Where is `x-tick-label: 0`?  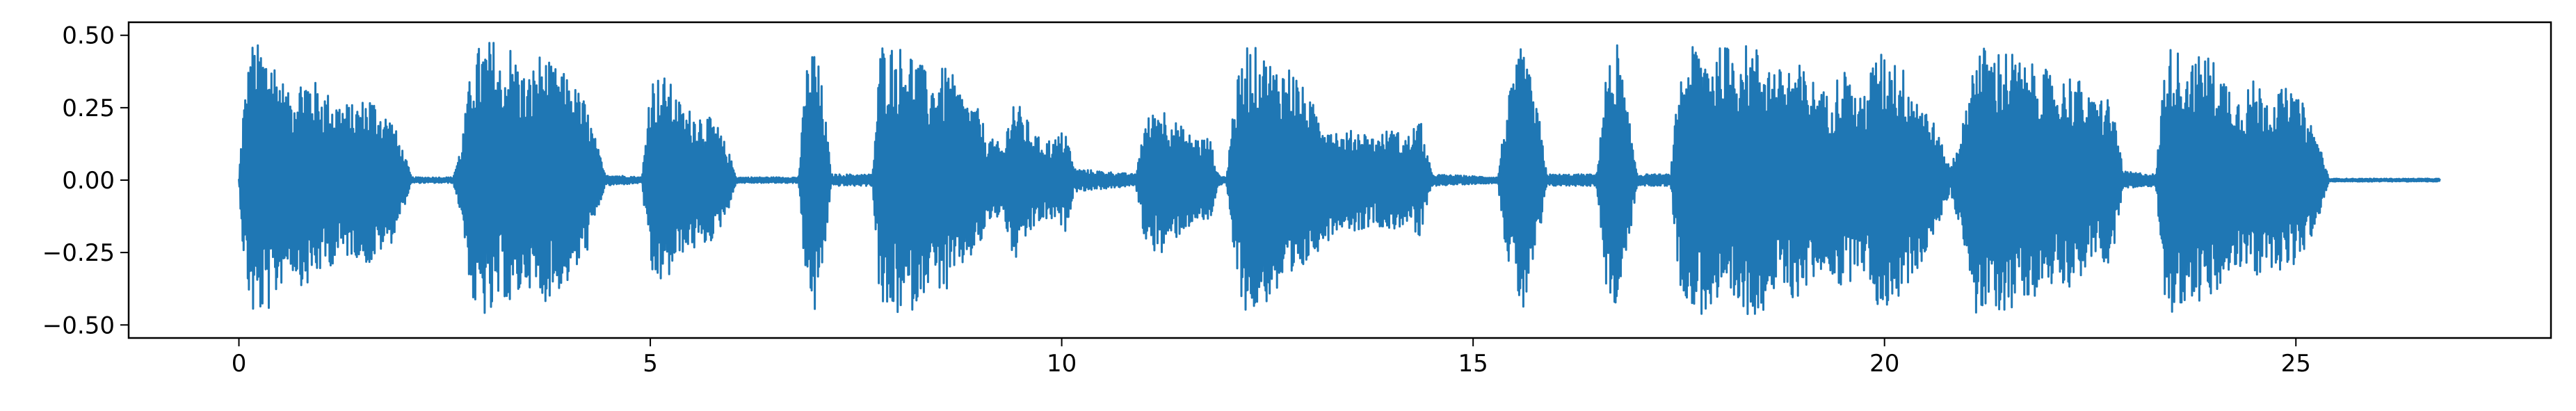 x-tick-label: 0 is located at coordinates (240, 364).